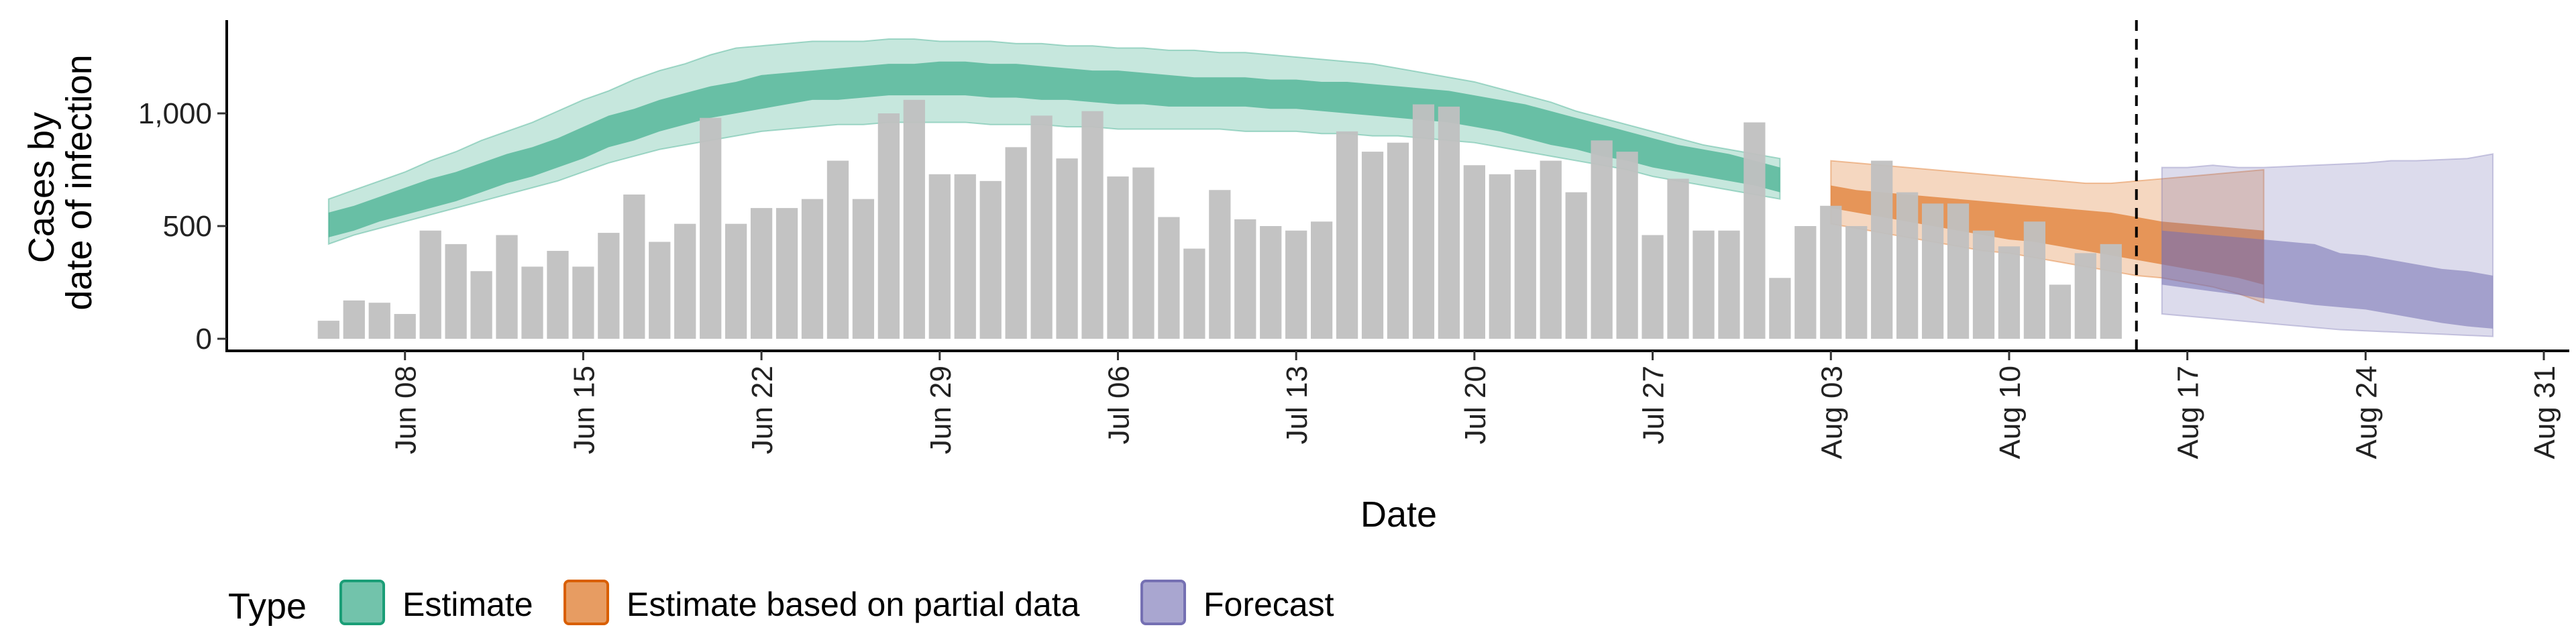  I want to click on y-tick-label: 0, so click(204, 339).